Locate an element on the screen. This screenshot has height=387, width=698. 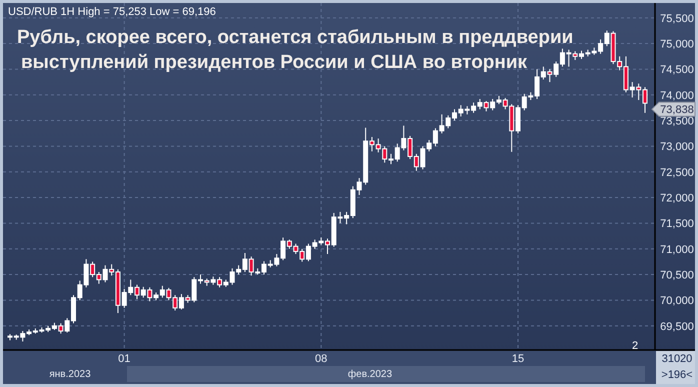
y-tick-label: 73,000 is located at coordinates (677, 147).